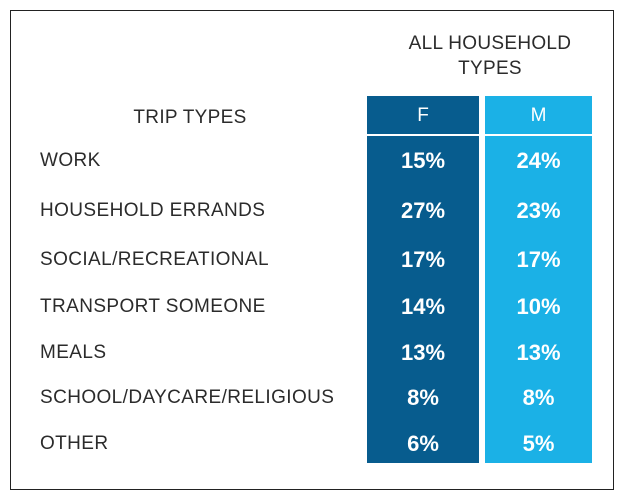 Image resolution: width=626 pixels, height=502 pixels. What do you see at coordinates (538, 160) in the screenshot?
I see `cell-m: 24%` at bounding box center [538, 160].